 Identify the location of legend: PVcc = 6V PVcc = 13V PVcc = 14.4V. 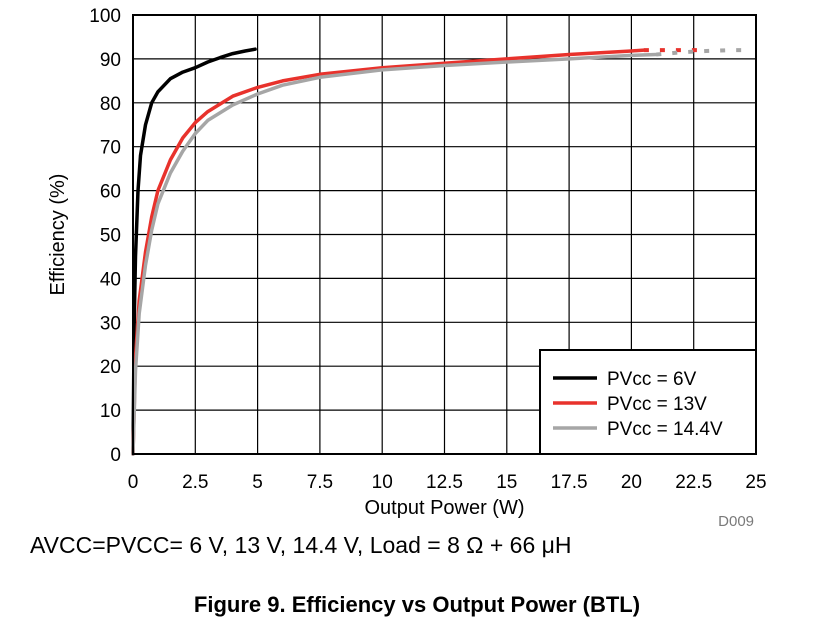
(648, 402).